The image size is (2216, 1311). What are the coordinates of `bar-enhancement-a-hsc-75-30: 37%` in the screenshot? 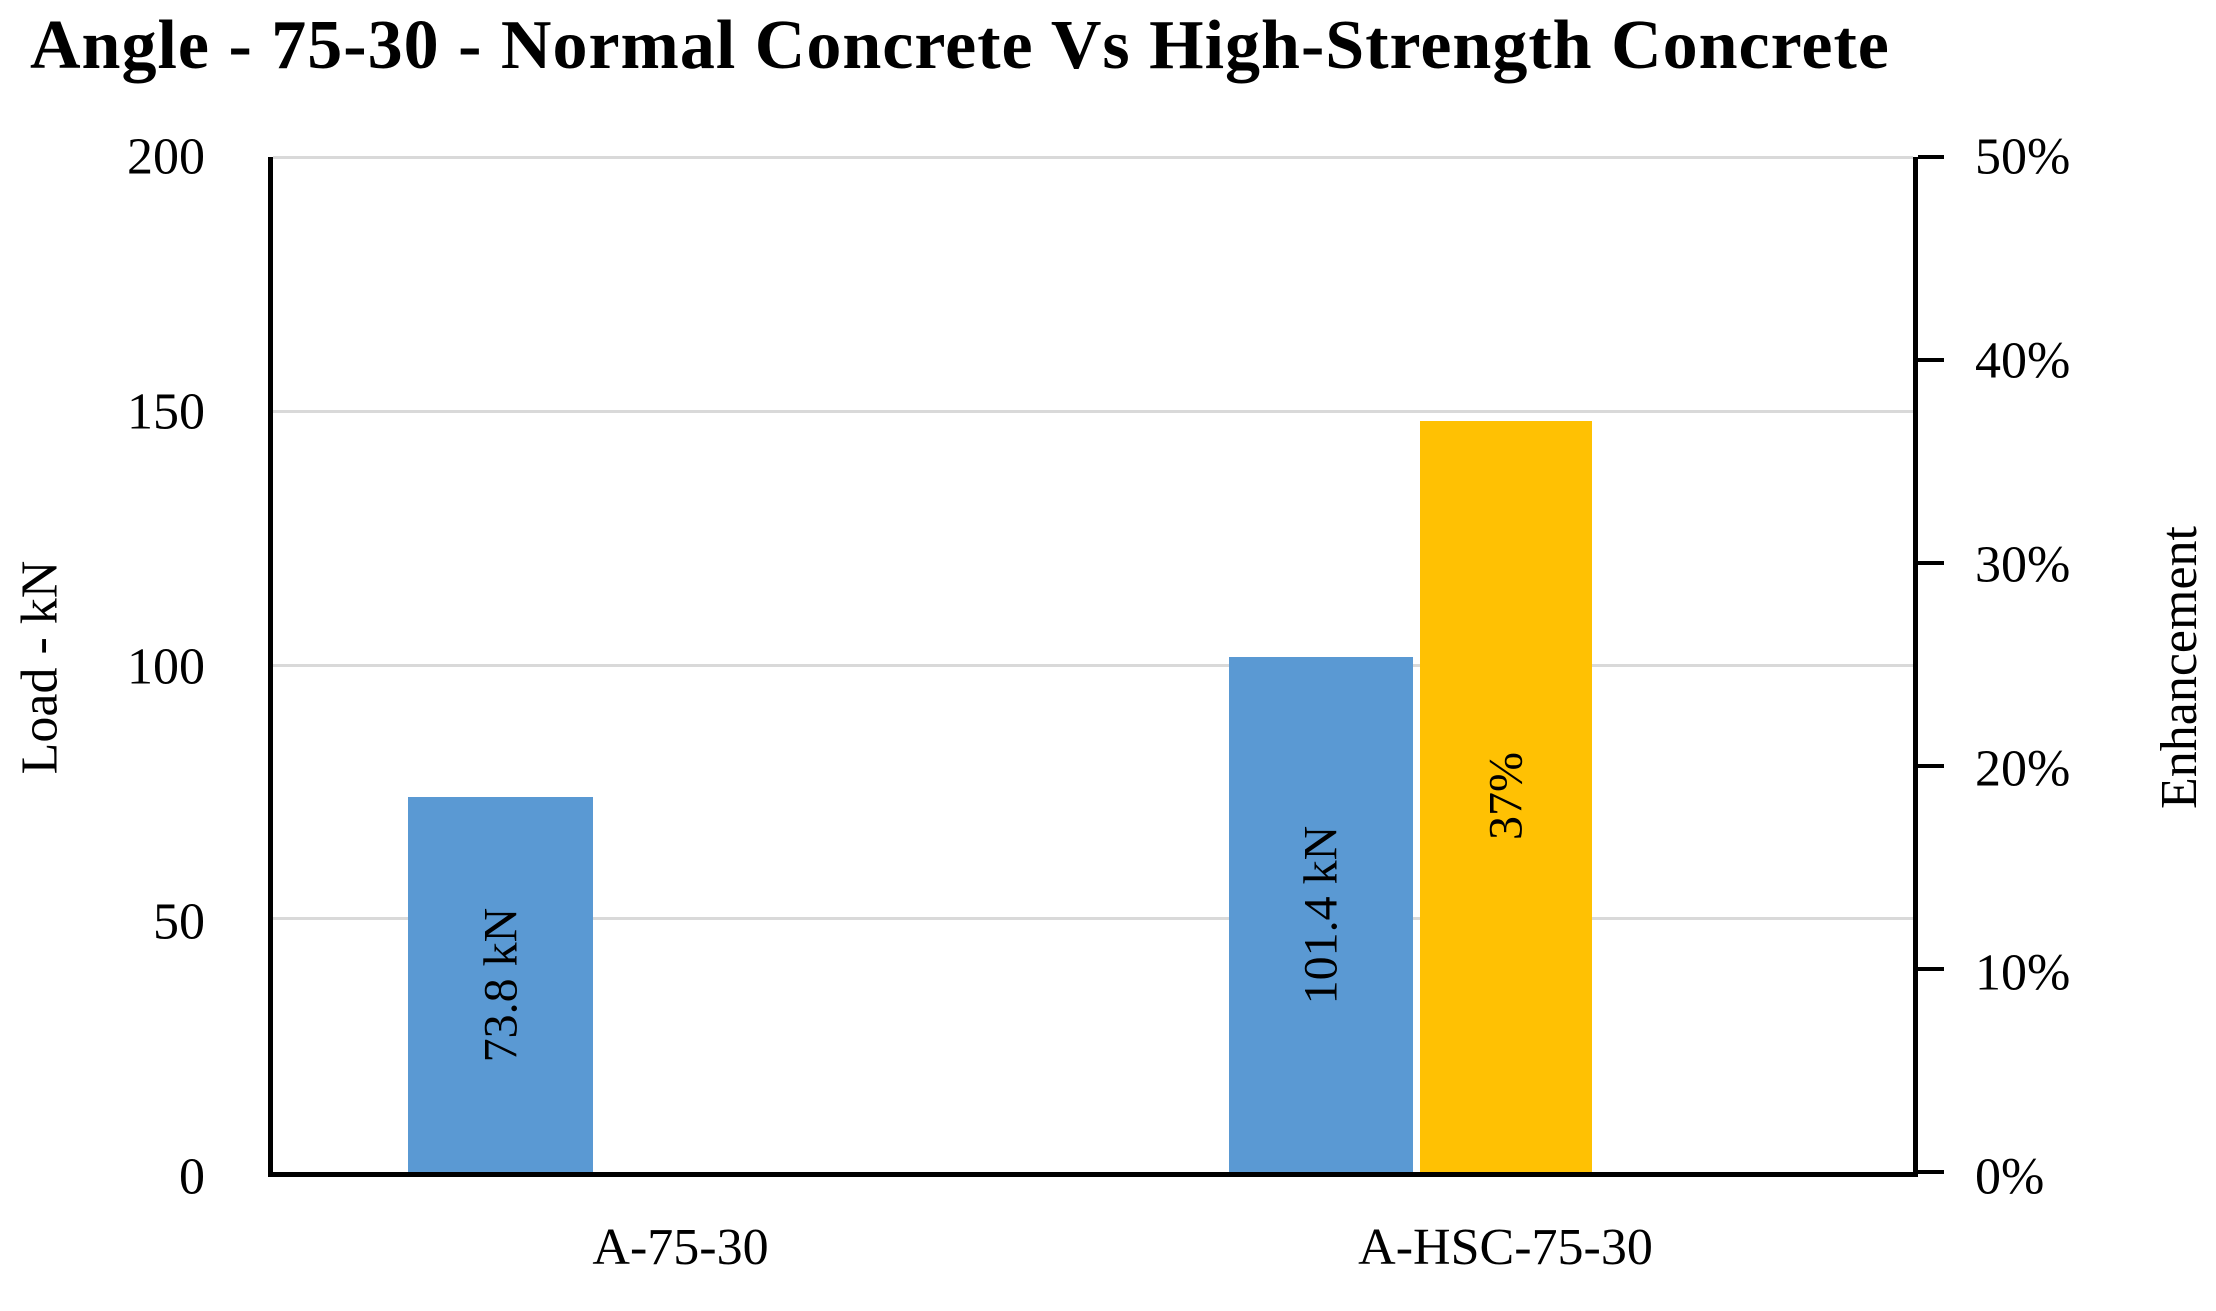 It's located at (1506, 796).